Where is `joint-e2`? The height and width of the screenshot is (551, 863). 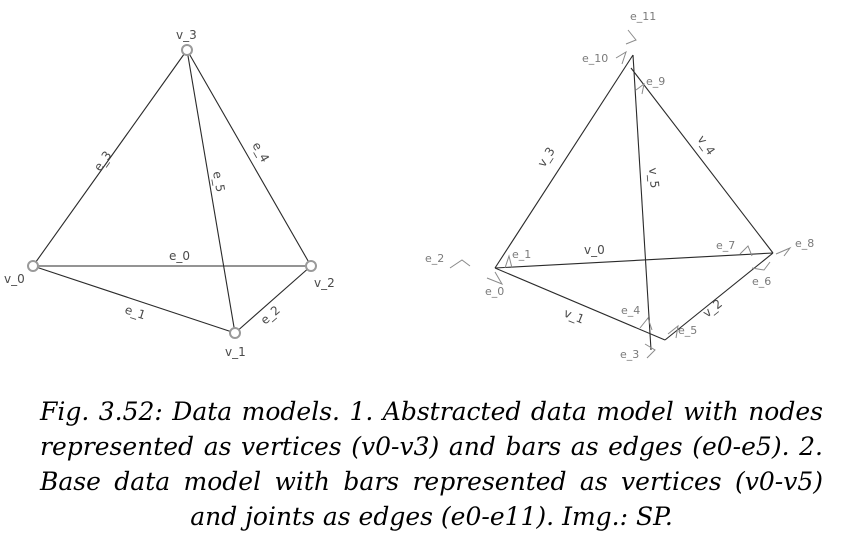 joint-e2 is located at coordinates (460, 264).